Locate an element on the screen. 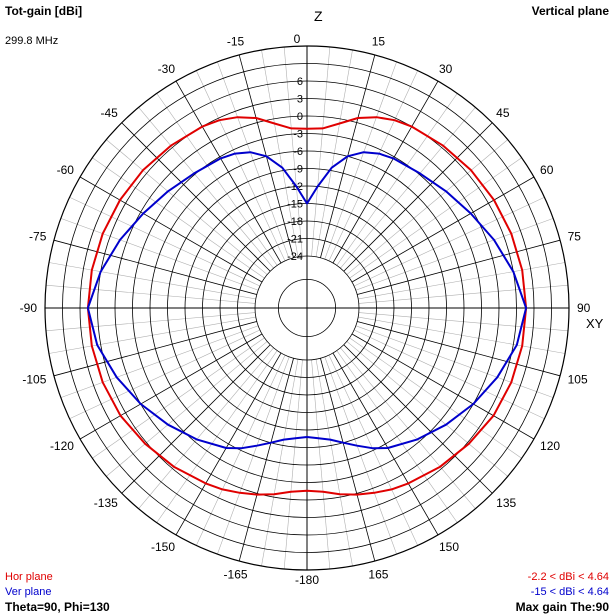 Image resolution: width=615 pixels, height=616 pixels. radial-tick-label: -3 is located at coordinates (298, 135).